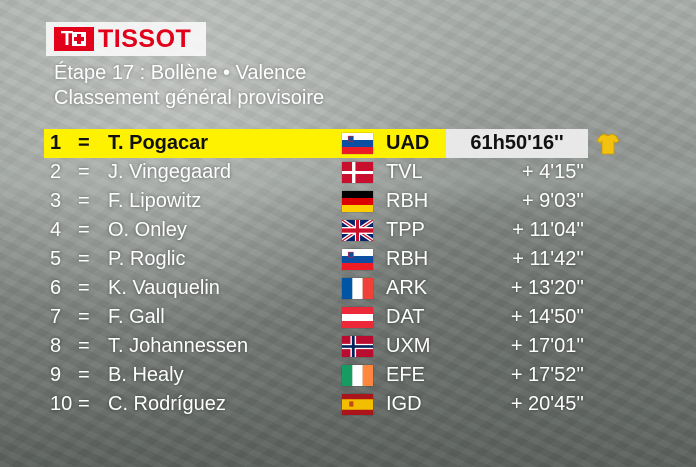 This screenshot has height=467, width=696. I want to click on norway-flag-icon, so click(357, 346).